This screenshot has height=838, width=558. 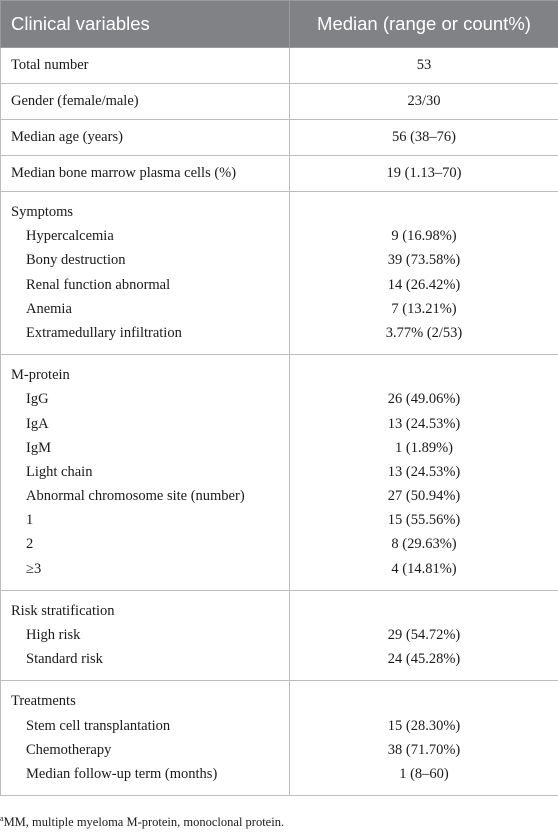 What do you see at coordinates (424, 659) in the screenshot?
I see `group-item-value: 24 (45.28%)` at bounding box center [424, 659].